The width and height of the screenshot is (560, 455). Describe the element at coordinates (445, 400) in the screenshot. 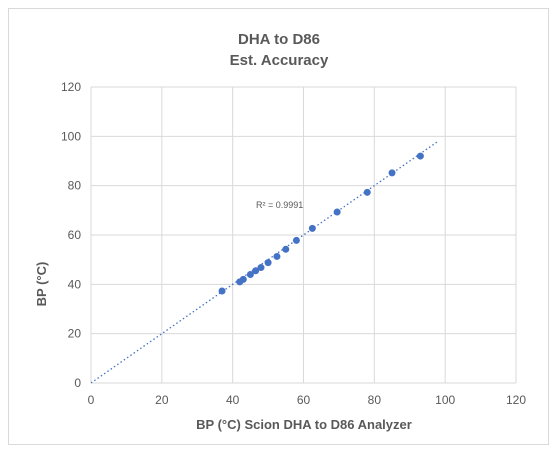

I see `x-tick-label: 100` at that location.